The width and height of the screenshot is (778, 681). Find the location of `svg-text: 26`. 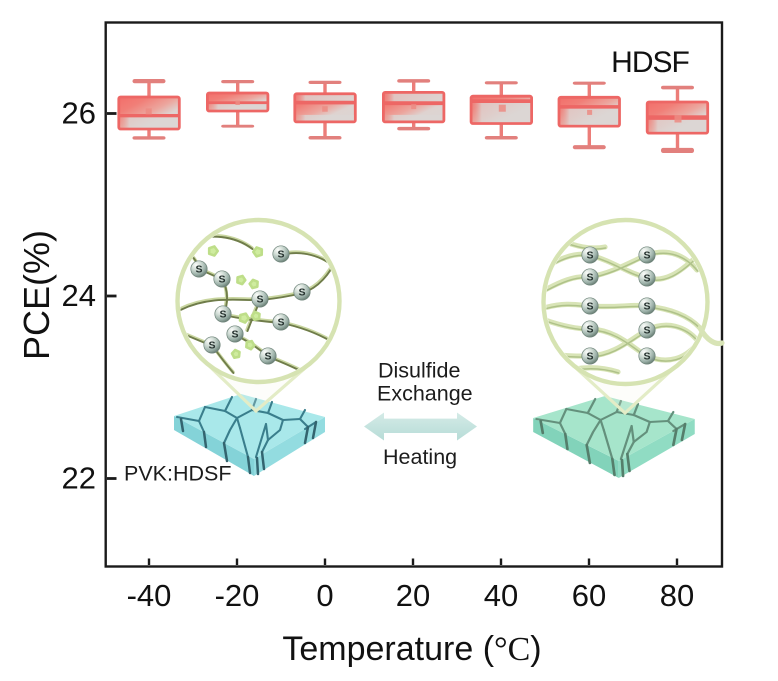

svg-text: 26 is located at coordinates (79, 113).